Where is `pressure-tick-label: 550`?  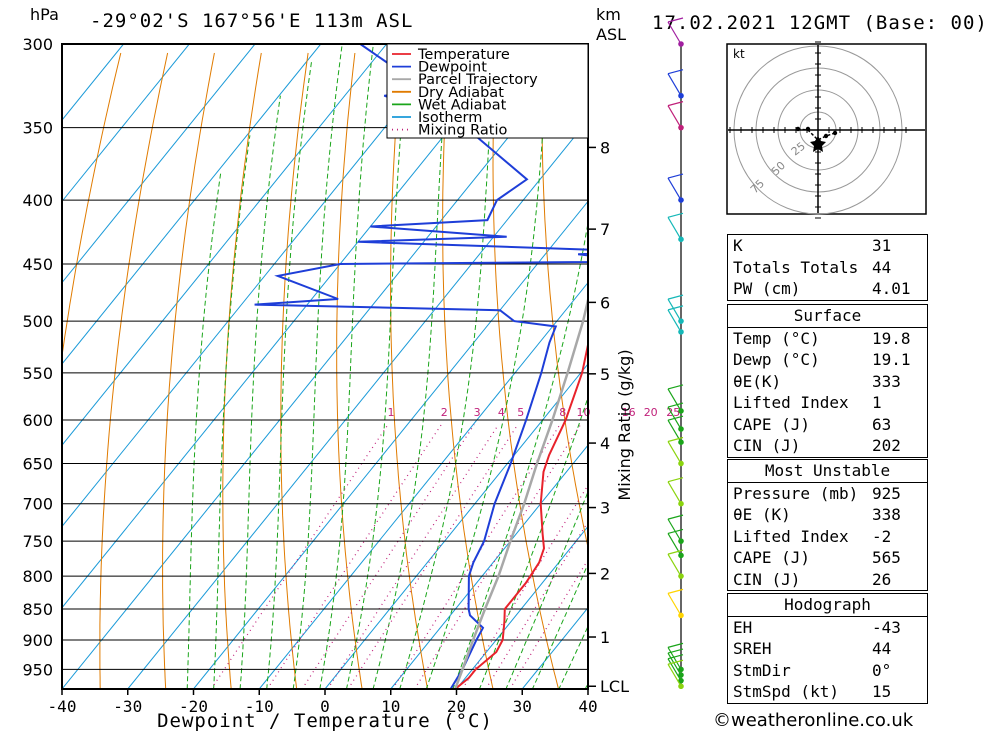
pressure-tick-label: 550 is located at coordinates (37, 373).